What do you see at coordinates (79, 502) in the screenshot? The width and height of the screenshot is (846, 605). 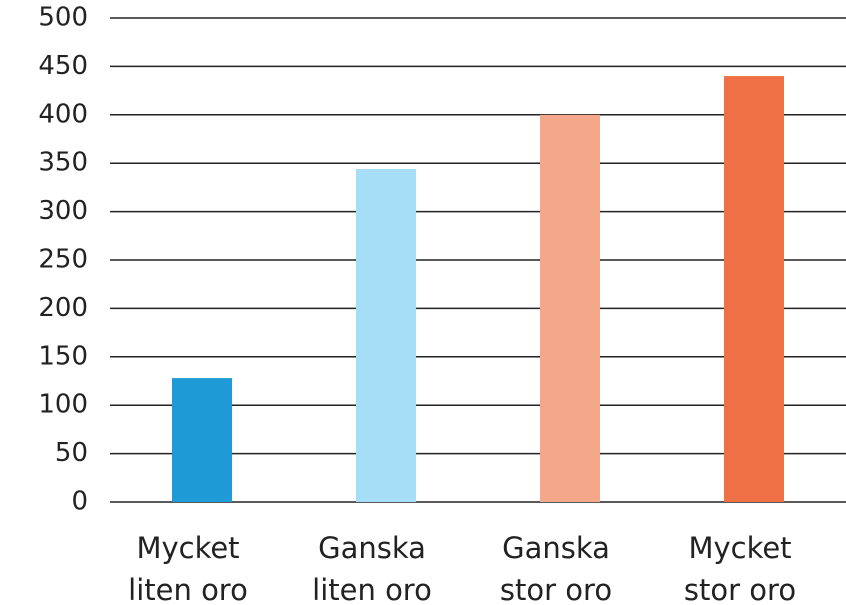 I see `y-tick-label: 0` at bounding box center [79, 502].